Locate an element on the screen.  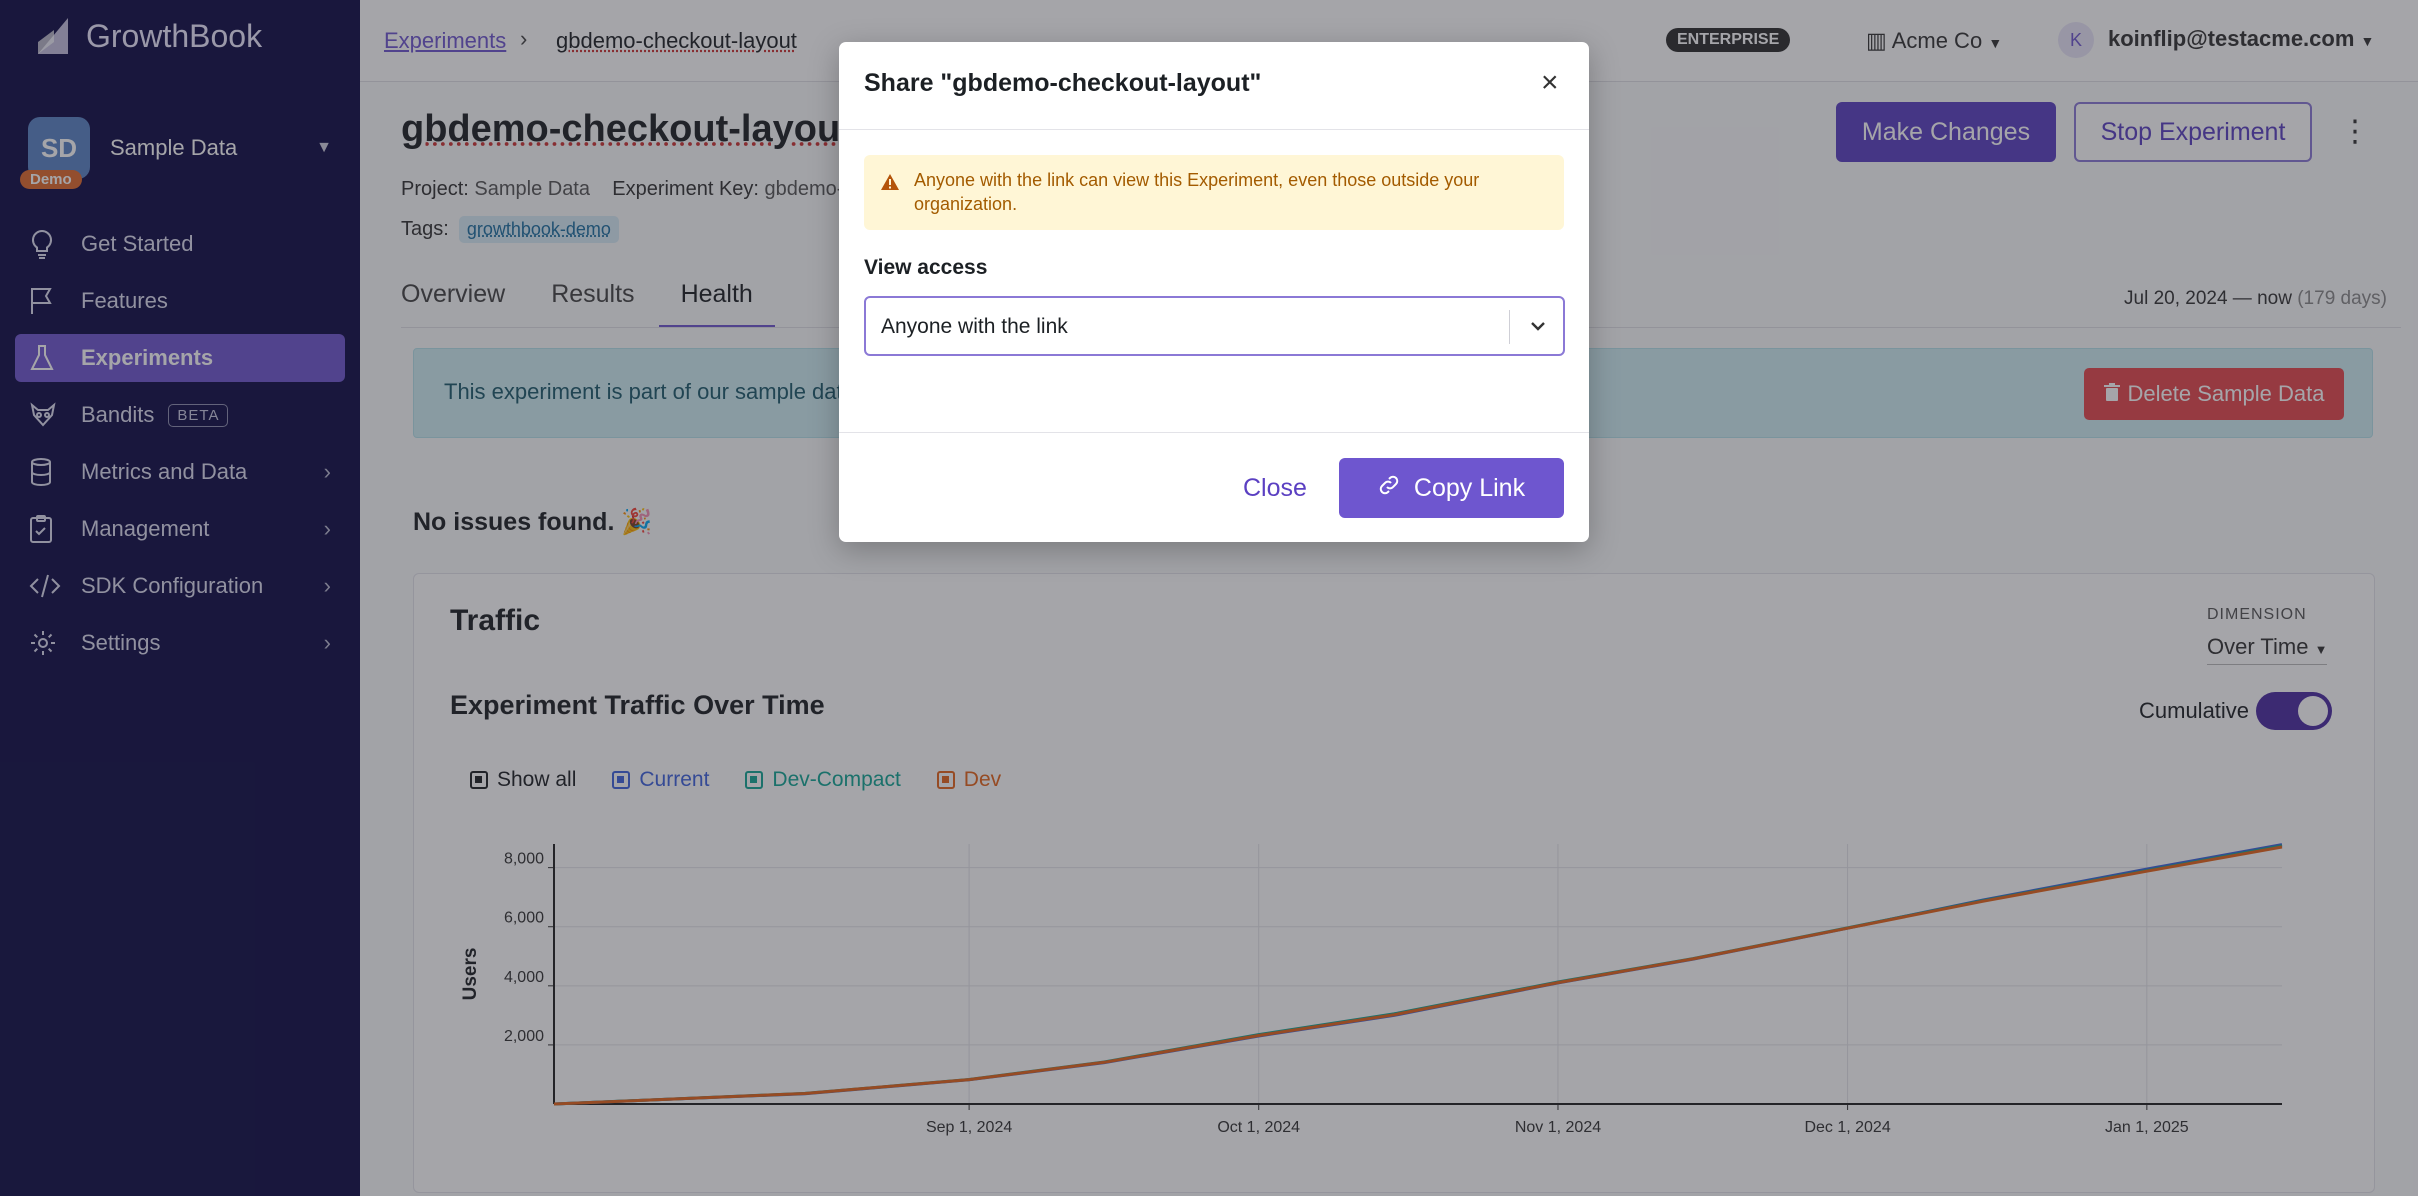
clipboard-icon is located at coordinates (46, 529).